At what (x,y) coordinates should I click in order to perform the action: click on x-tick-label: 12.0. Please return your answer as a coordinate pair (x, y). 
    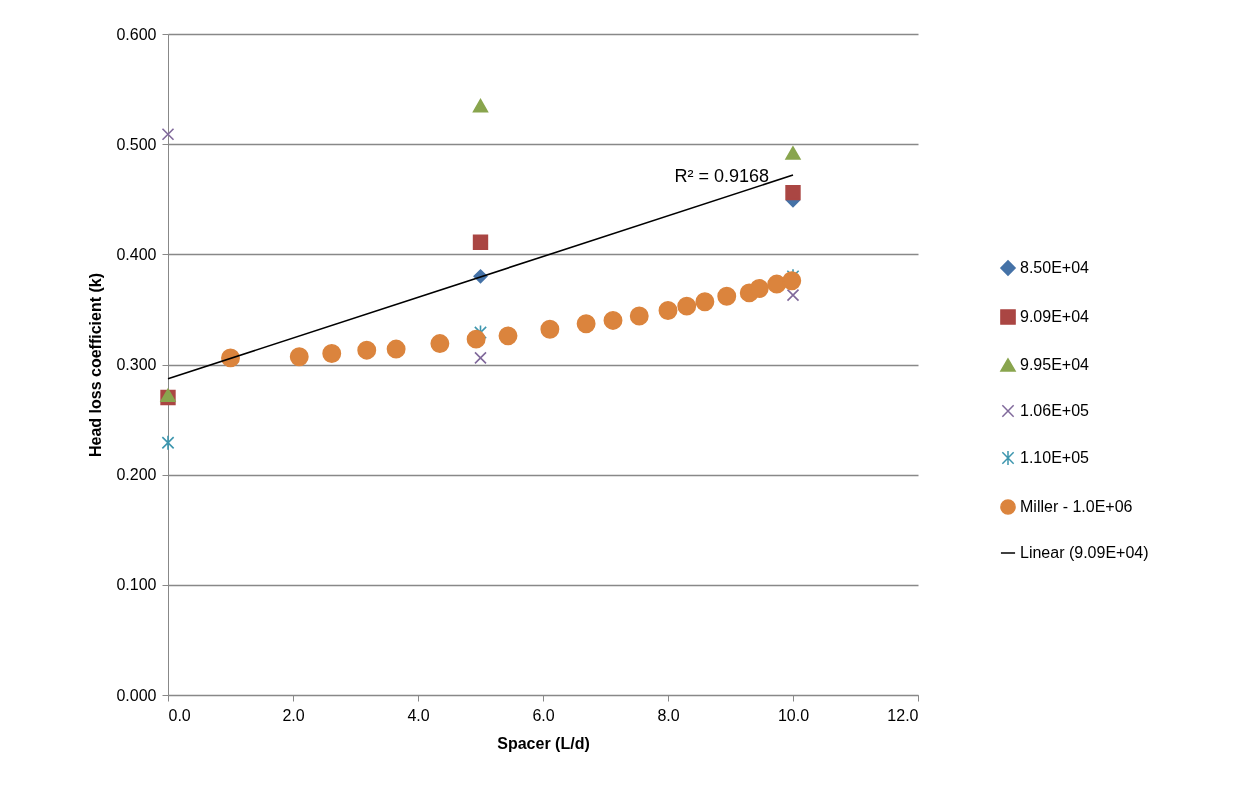
    Looking at the image, I should click on (903, 715).